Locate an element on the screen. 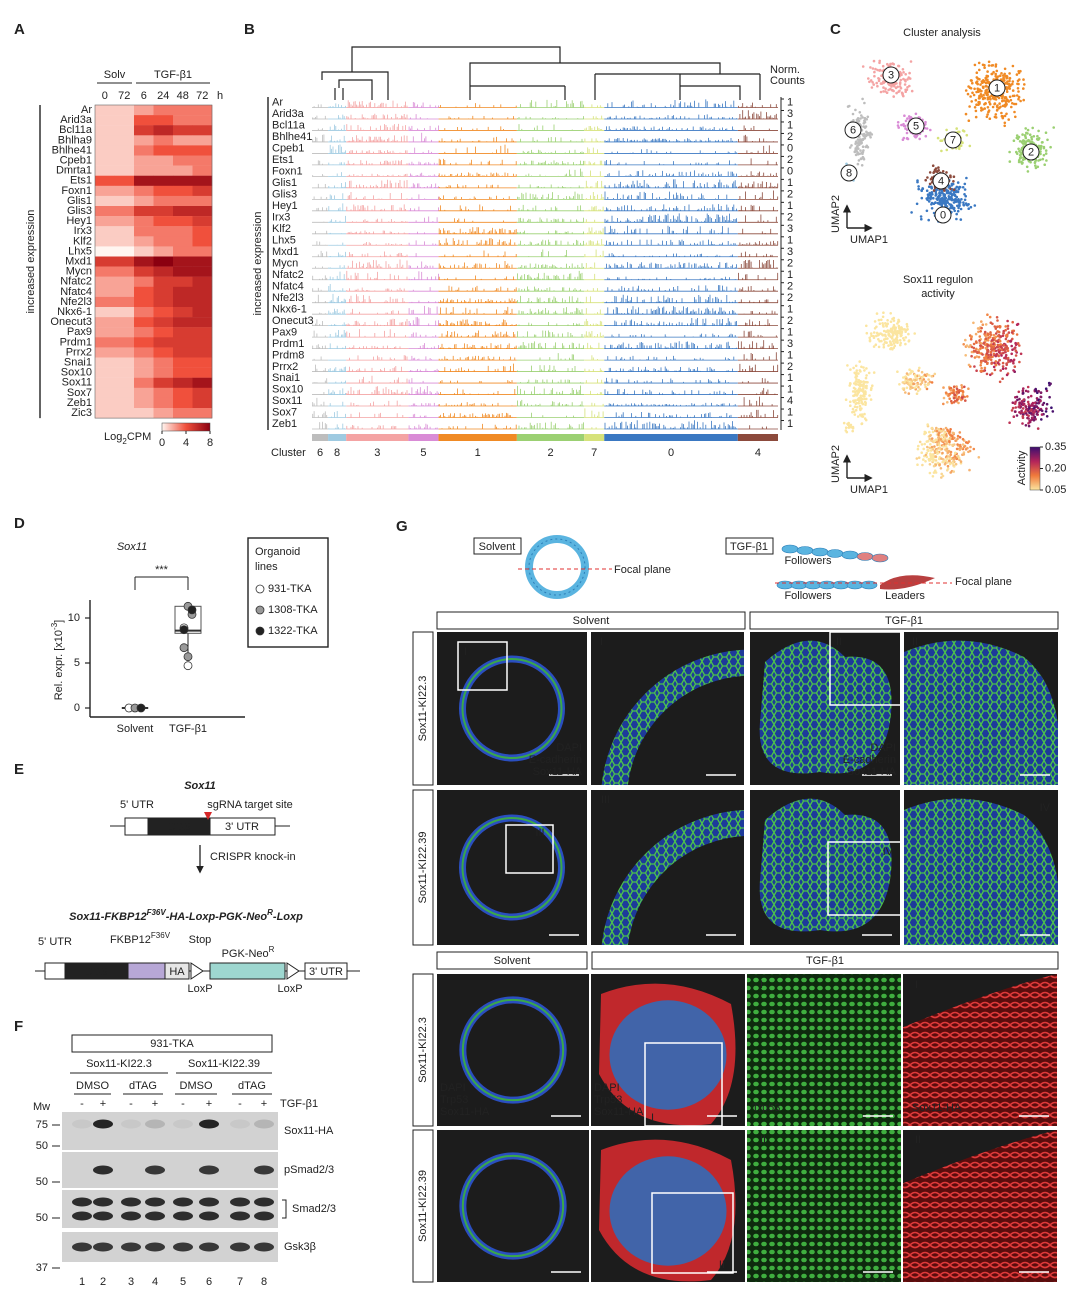 The height and width of the screenshot is (1301, 1080). sign: + is located at coordinates (103, 1104).